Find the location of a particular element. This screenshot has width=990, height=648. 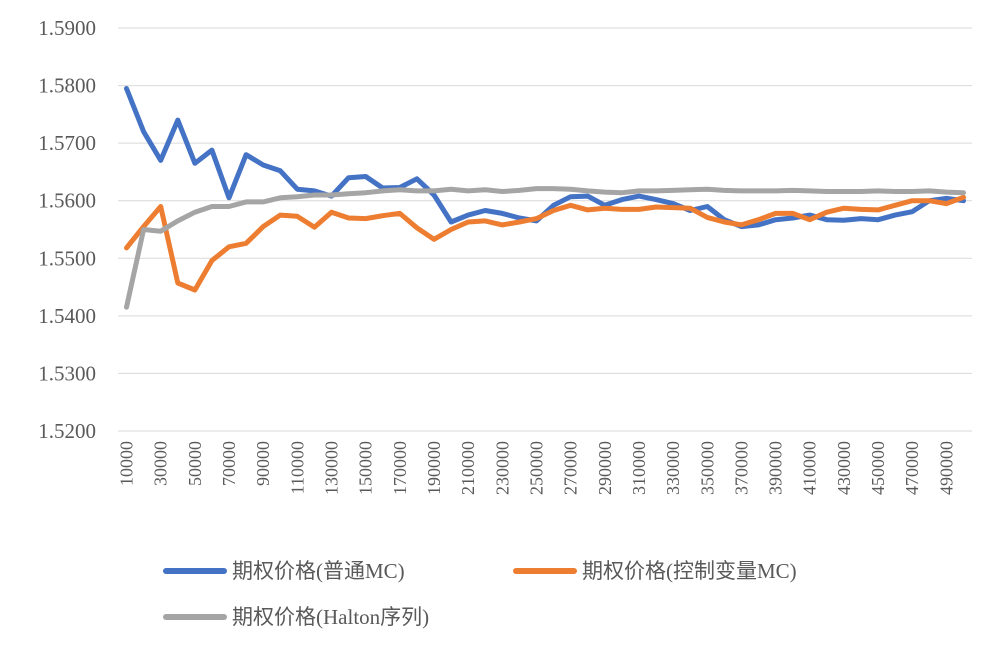

y-tick-label: 1.5500 is located at coordinates (67, 258).